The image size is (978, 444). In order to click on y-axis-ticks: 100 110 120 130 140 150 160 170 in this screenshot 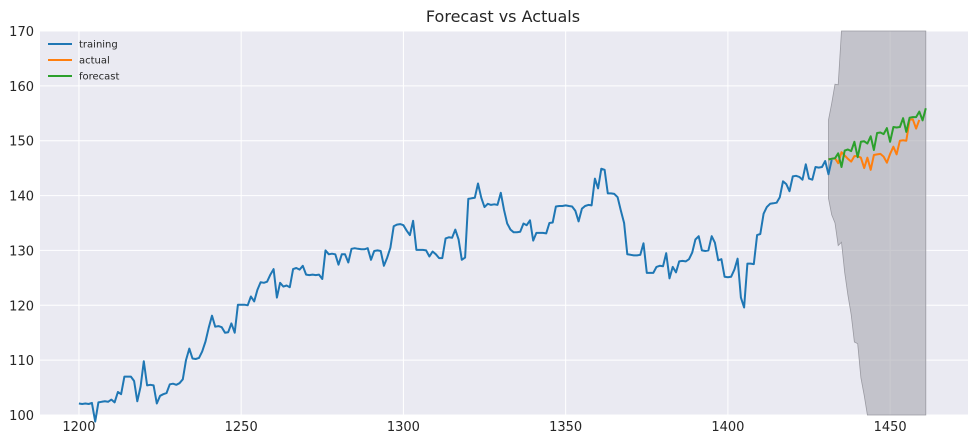, I will do `click(21, 224)`.